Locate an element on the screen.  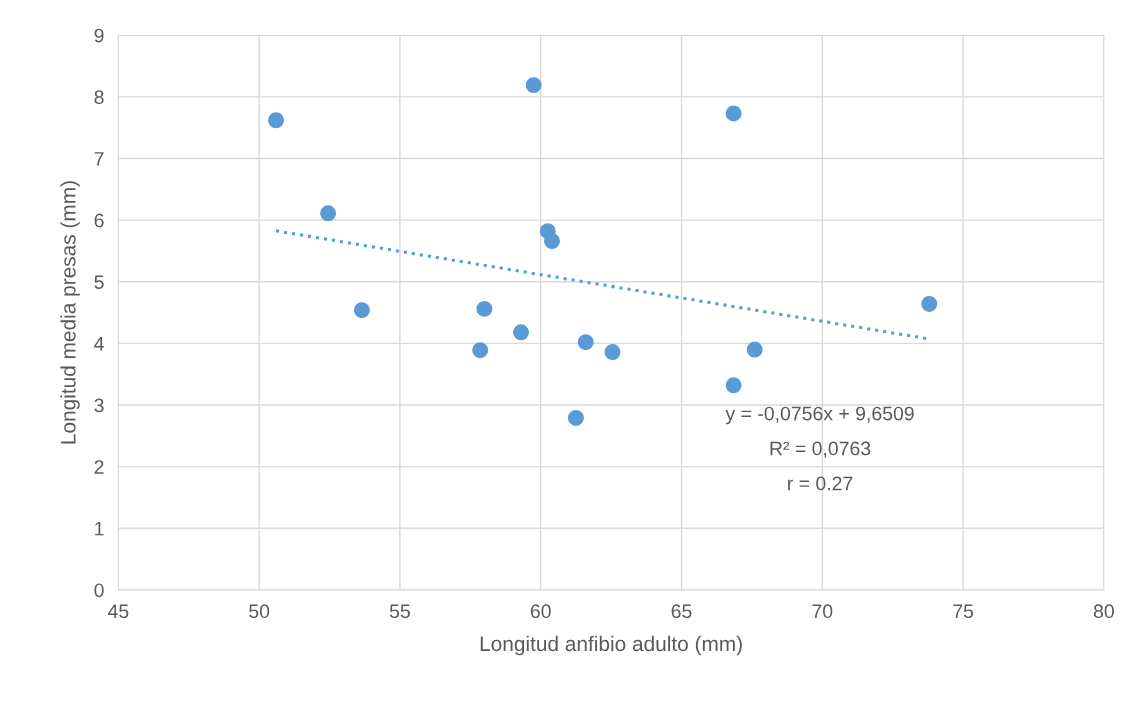
x-tick-label: 65 is located at coordinates (681, 611).